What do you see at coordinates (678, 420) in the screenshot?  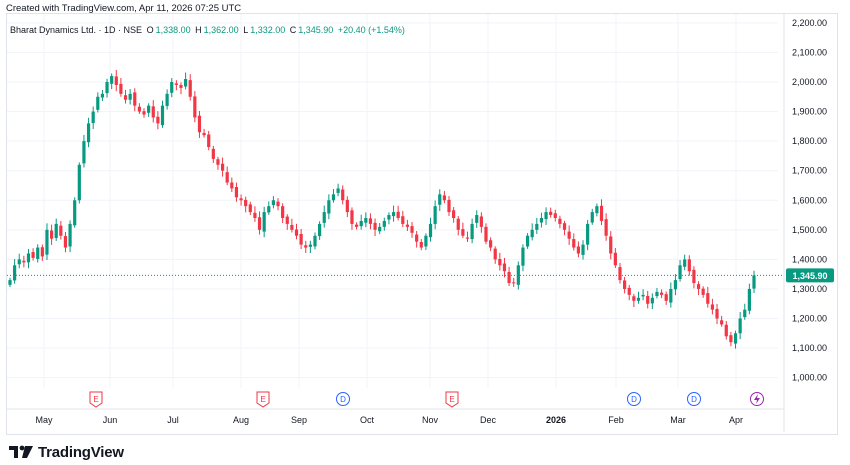 I see `x-tick-label: Mar` at bounding box center [678, 420].